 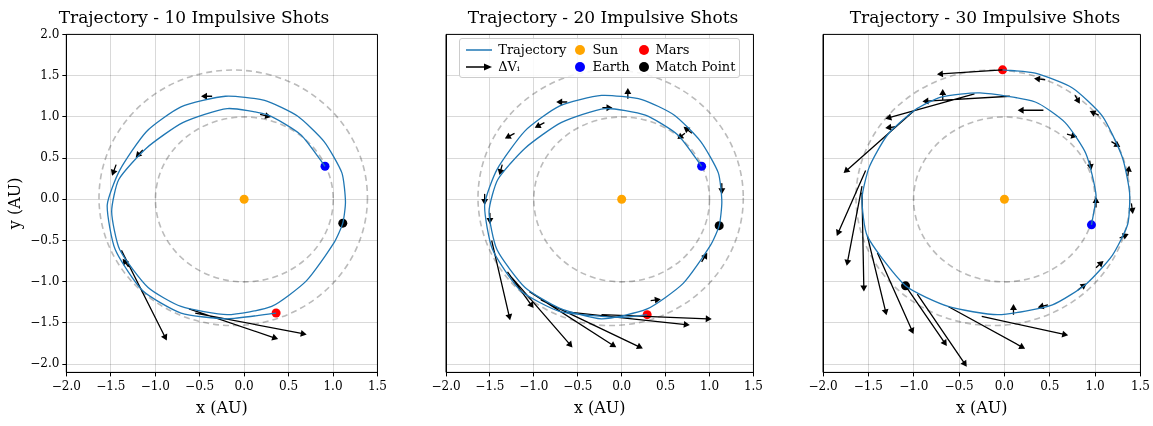 What do you see at coordinates (672, 50) in the screenshot?
I see `legend-label: Mars` at bounding box center [672, 50].